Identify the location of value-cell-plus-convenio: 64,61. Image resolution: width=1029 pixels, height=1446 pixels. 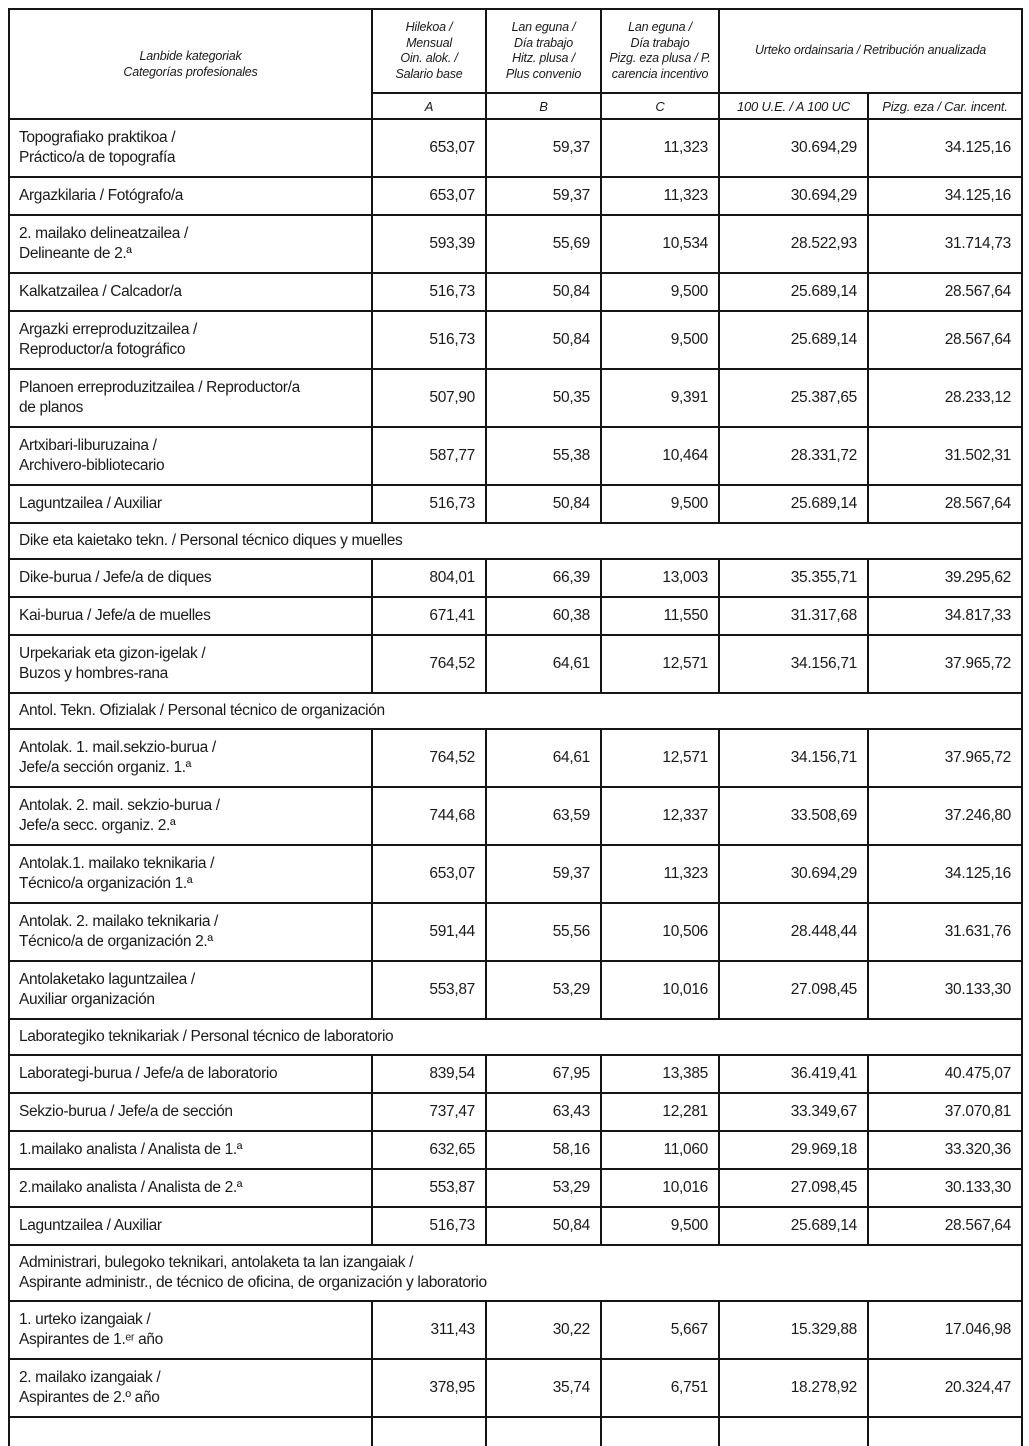
(543, 664).